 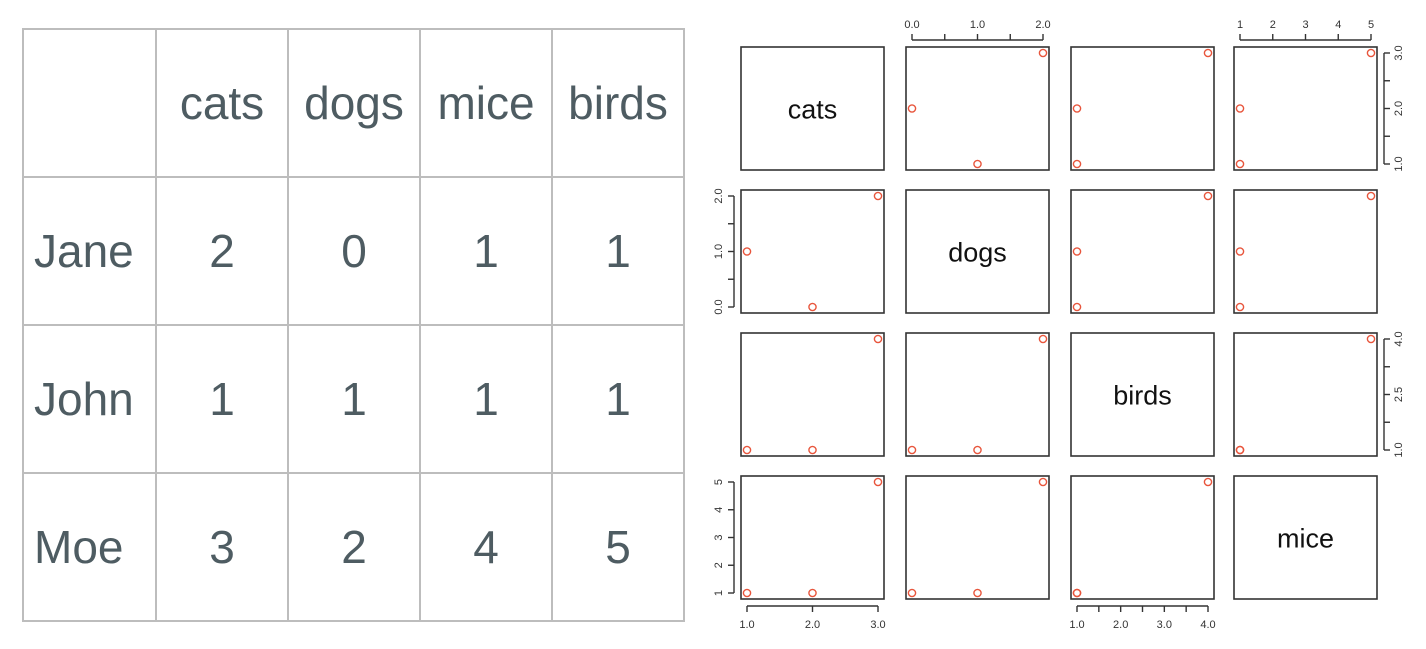 What do you see at coordinates (977, 394) in the screenshot?
I see `panel-birds-vs-dogs` at bounding box center [977, 394].